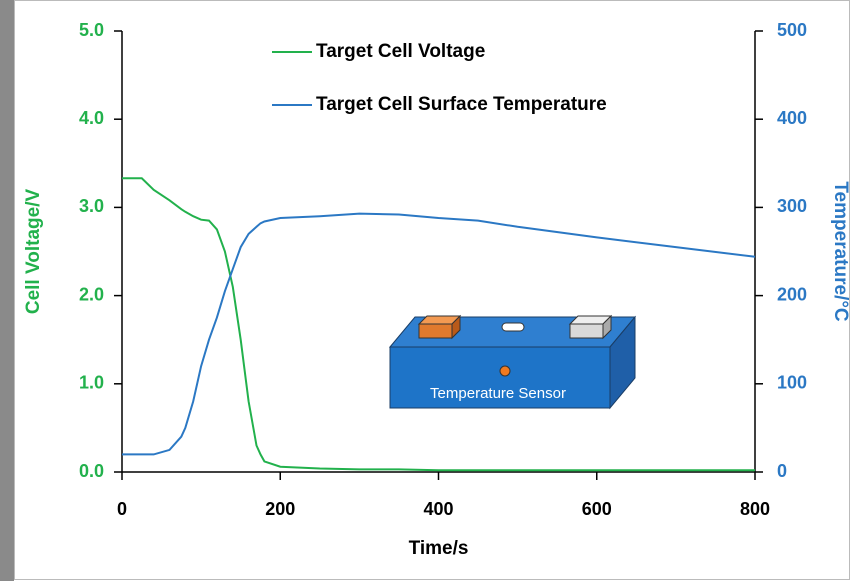 The height and width of the screenshot is (581, 851). What do you see at coordinates (33, 252) in the screenshot?
I see `y-axis-label: Cell Voltage/V` at bounding box center [33, 252].